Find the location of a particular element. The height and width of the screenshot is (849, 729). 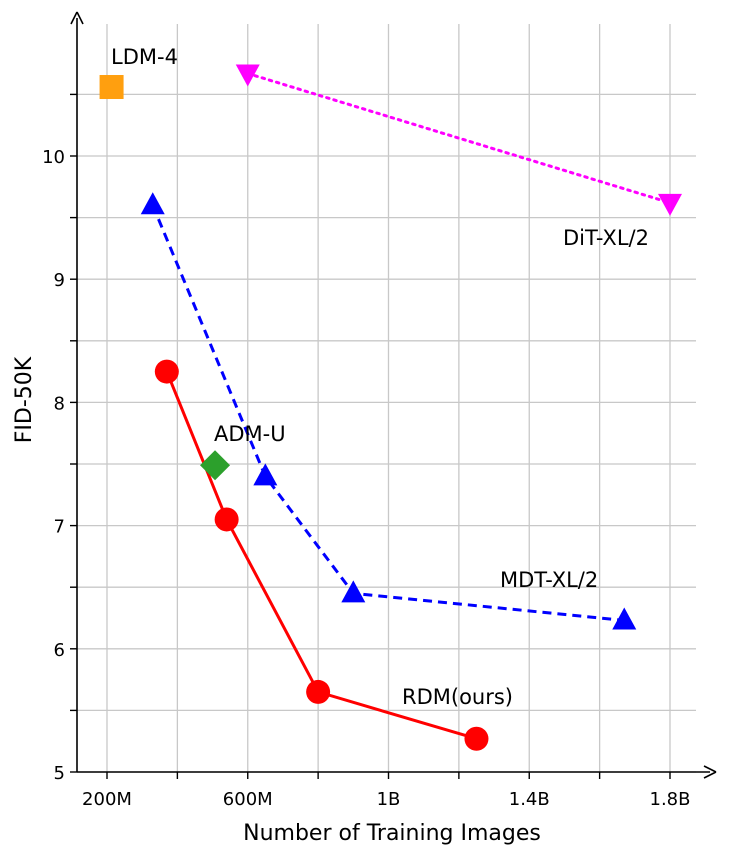

series-label-dit-xl-2: DiT-XL/2 is located at coordinates (606, 238).